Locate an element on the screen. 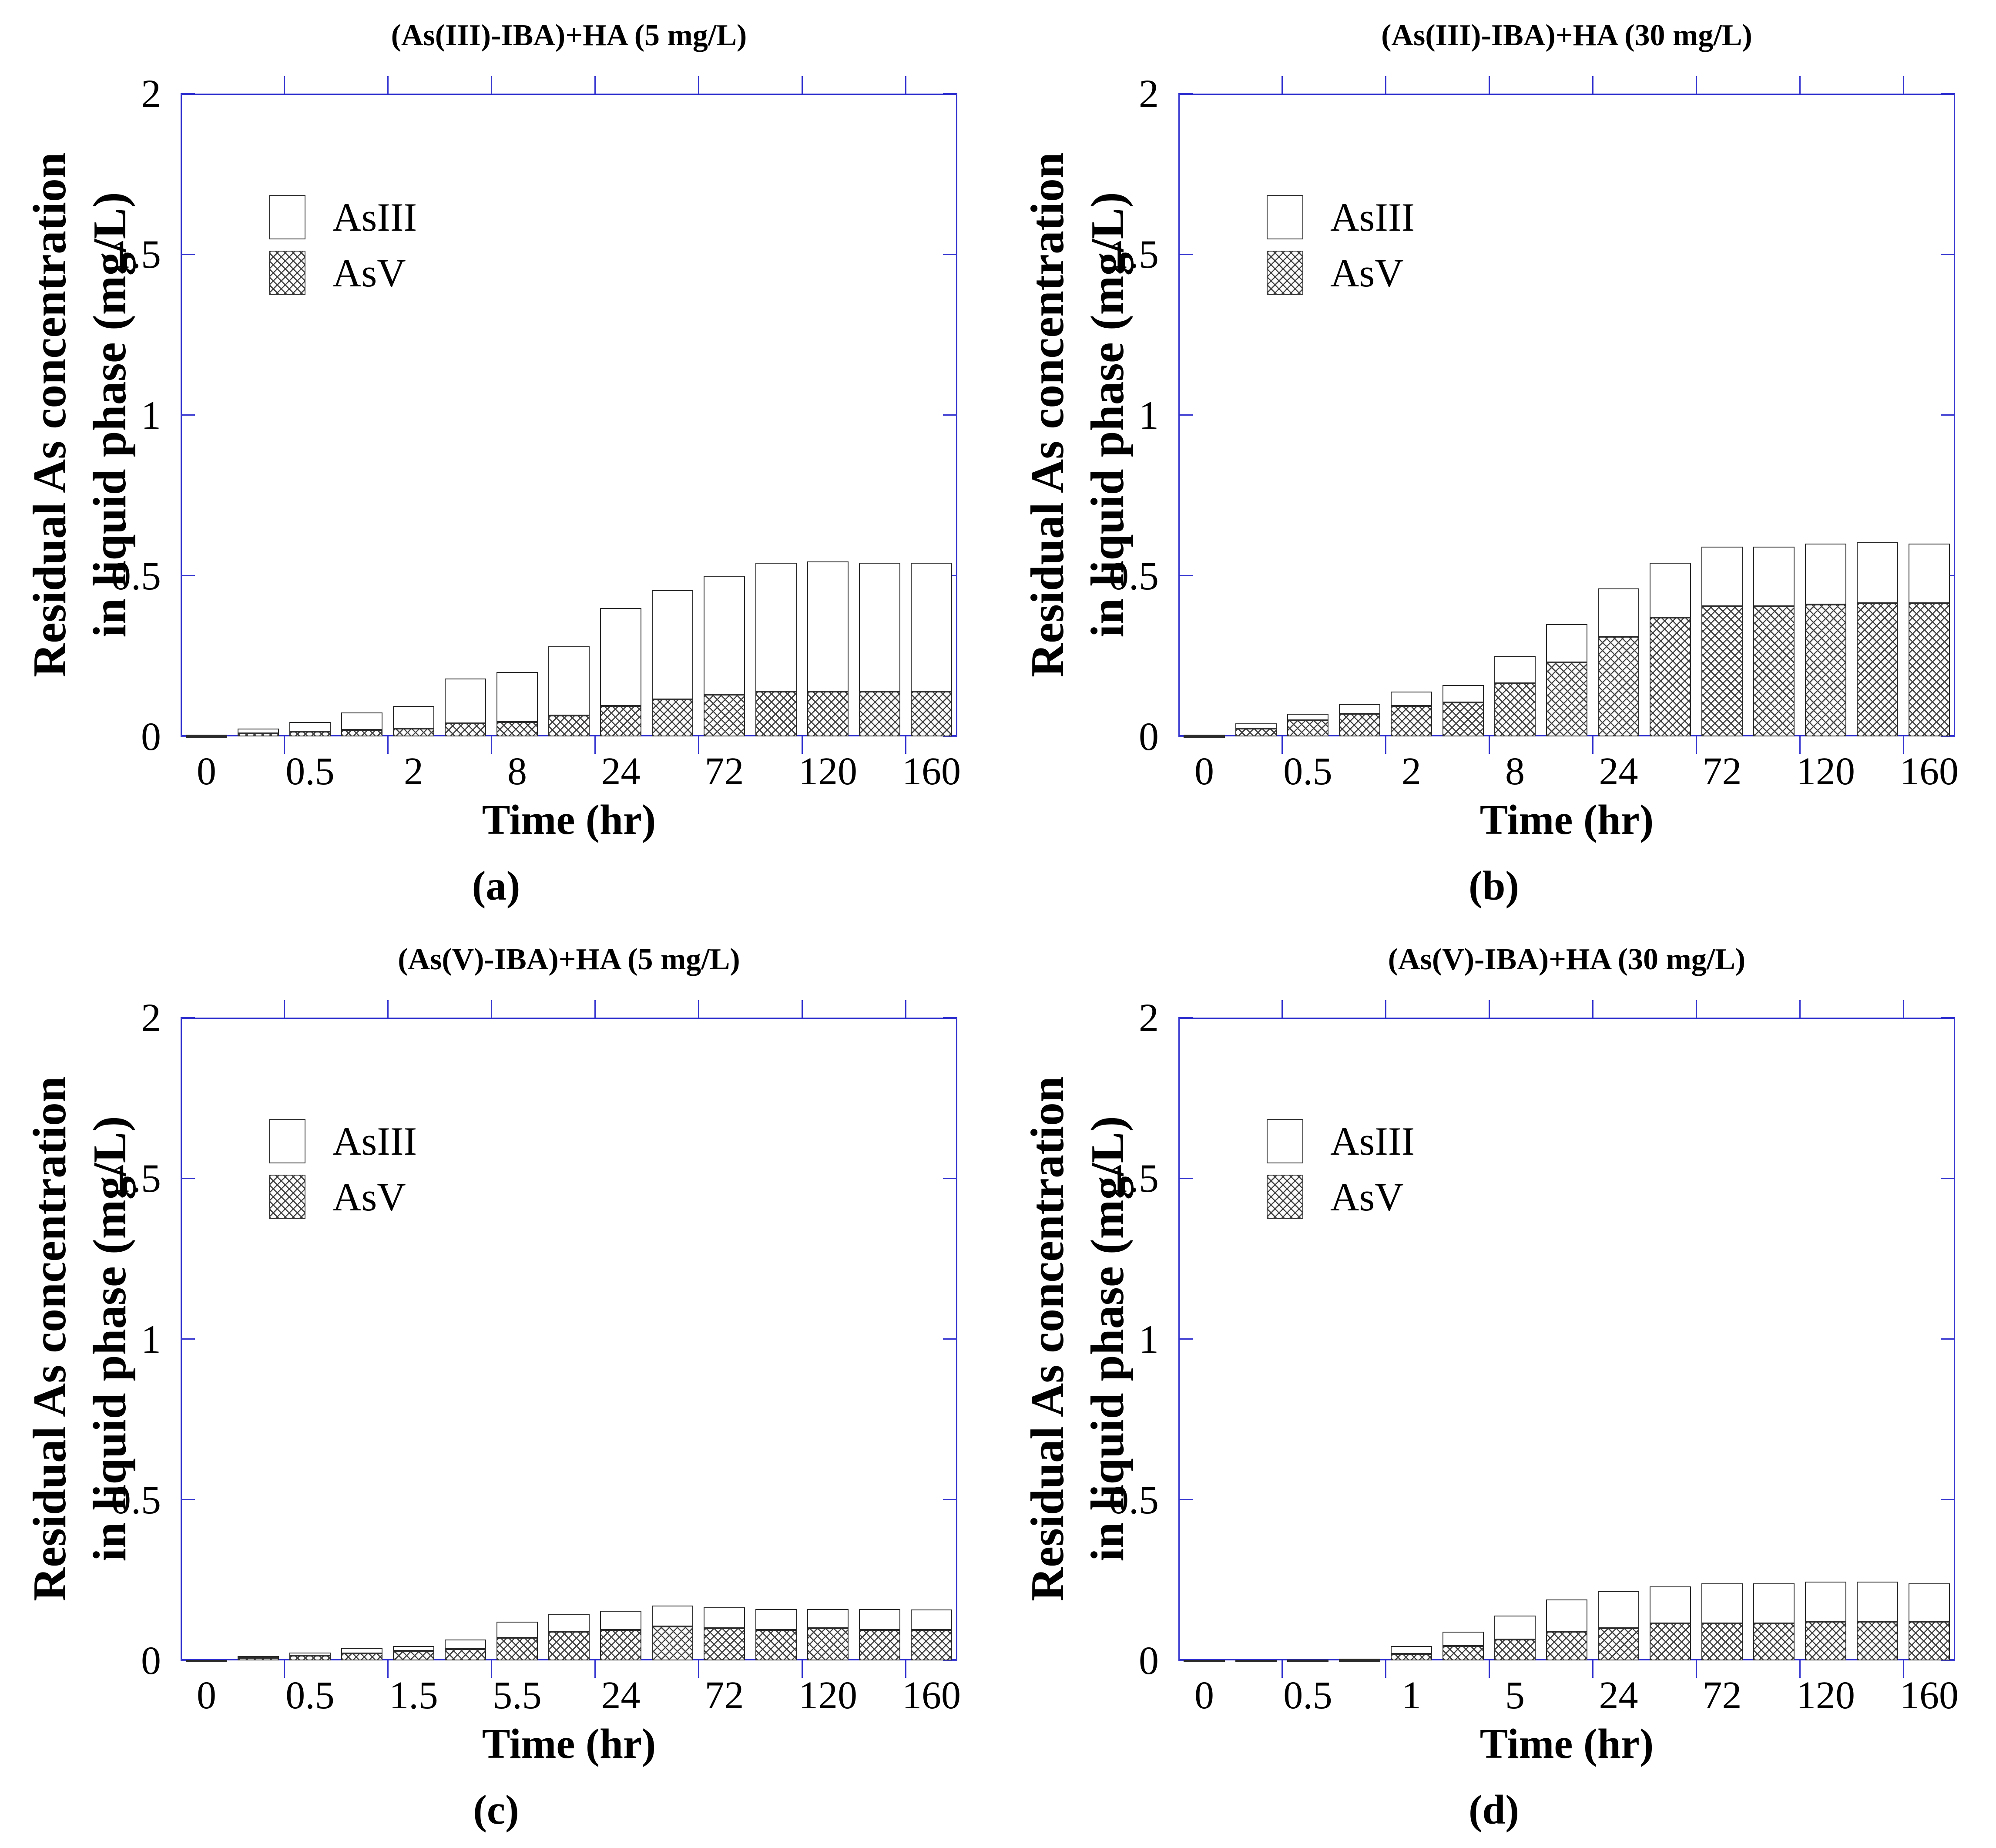 This screenshot has height=1848, width=1996. asv-swatch-icon is located at coordinates (287, 273).